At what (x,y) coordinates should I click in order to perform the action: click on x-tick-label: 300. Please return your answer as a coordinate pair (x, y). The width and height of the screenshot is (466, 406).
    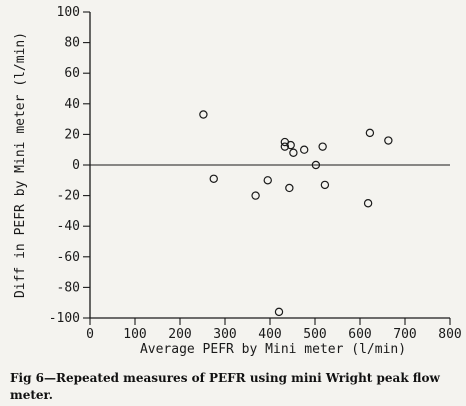
    Looking at the image, I should click on (224, 334).